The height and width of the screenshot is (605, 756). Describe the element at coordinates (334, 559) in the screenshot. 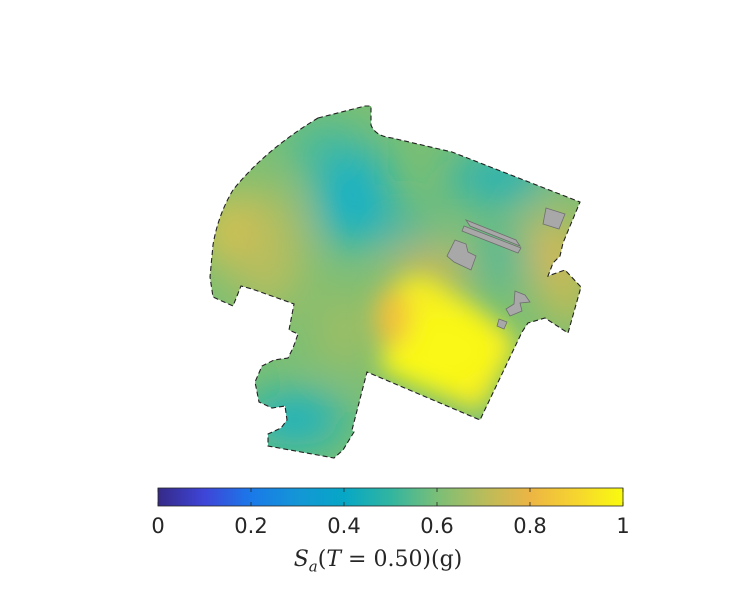

I see `label-symbol-t: T` at that location.